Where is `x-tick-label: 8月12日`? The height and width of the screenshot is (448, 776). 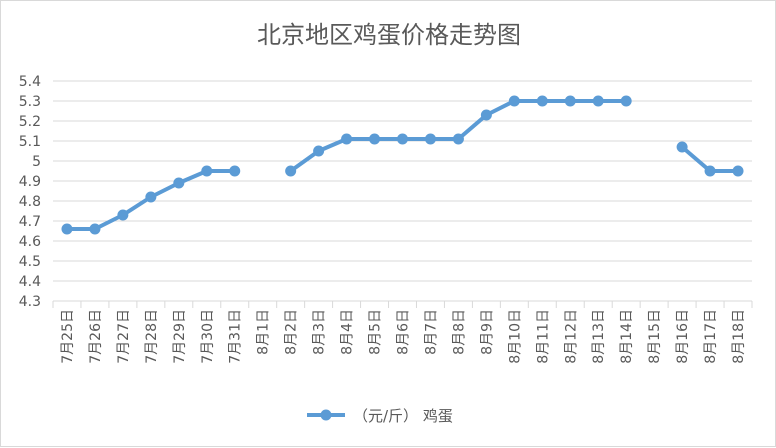
x-tick-label: 8月12日 is located at coordinates (571, 336).